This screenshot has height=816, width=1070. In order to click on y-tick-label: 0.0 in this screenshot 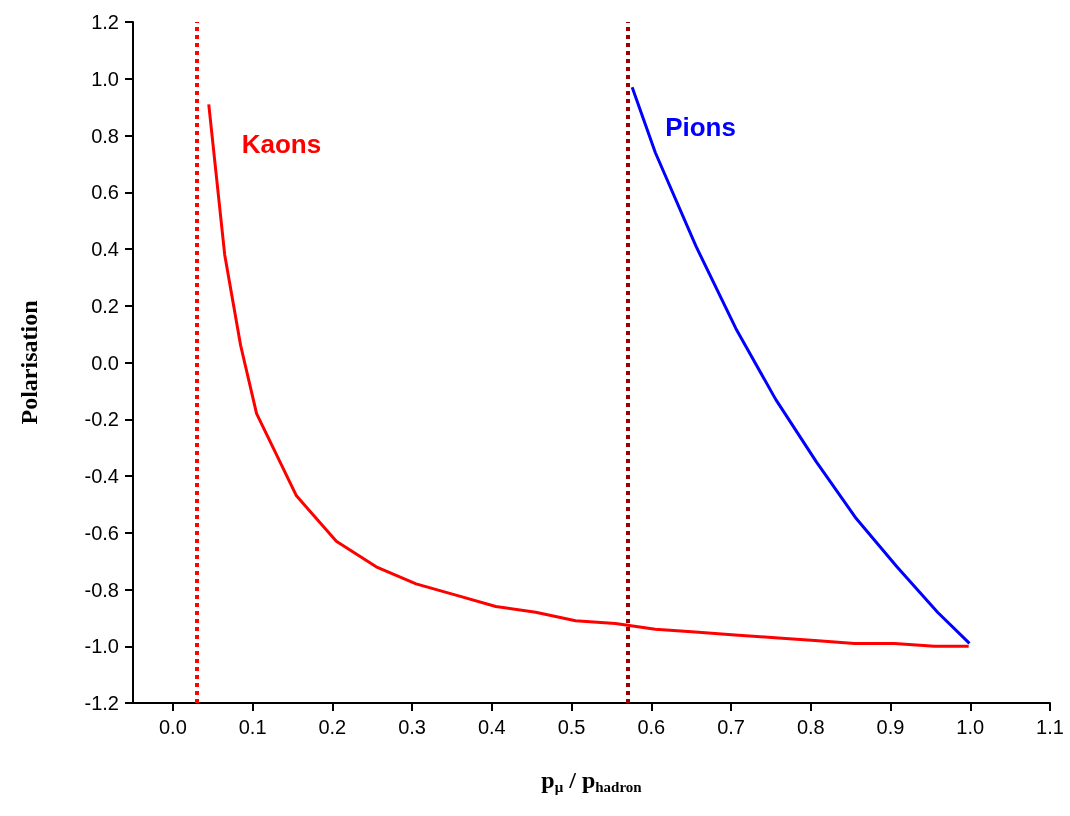, I will do `click(105, 362)`.